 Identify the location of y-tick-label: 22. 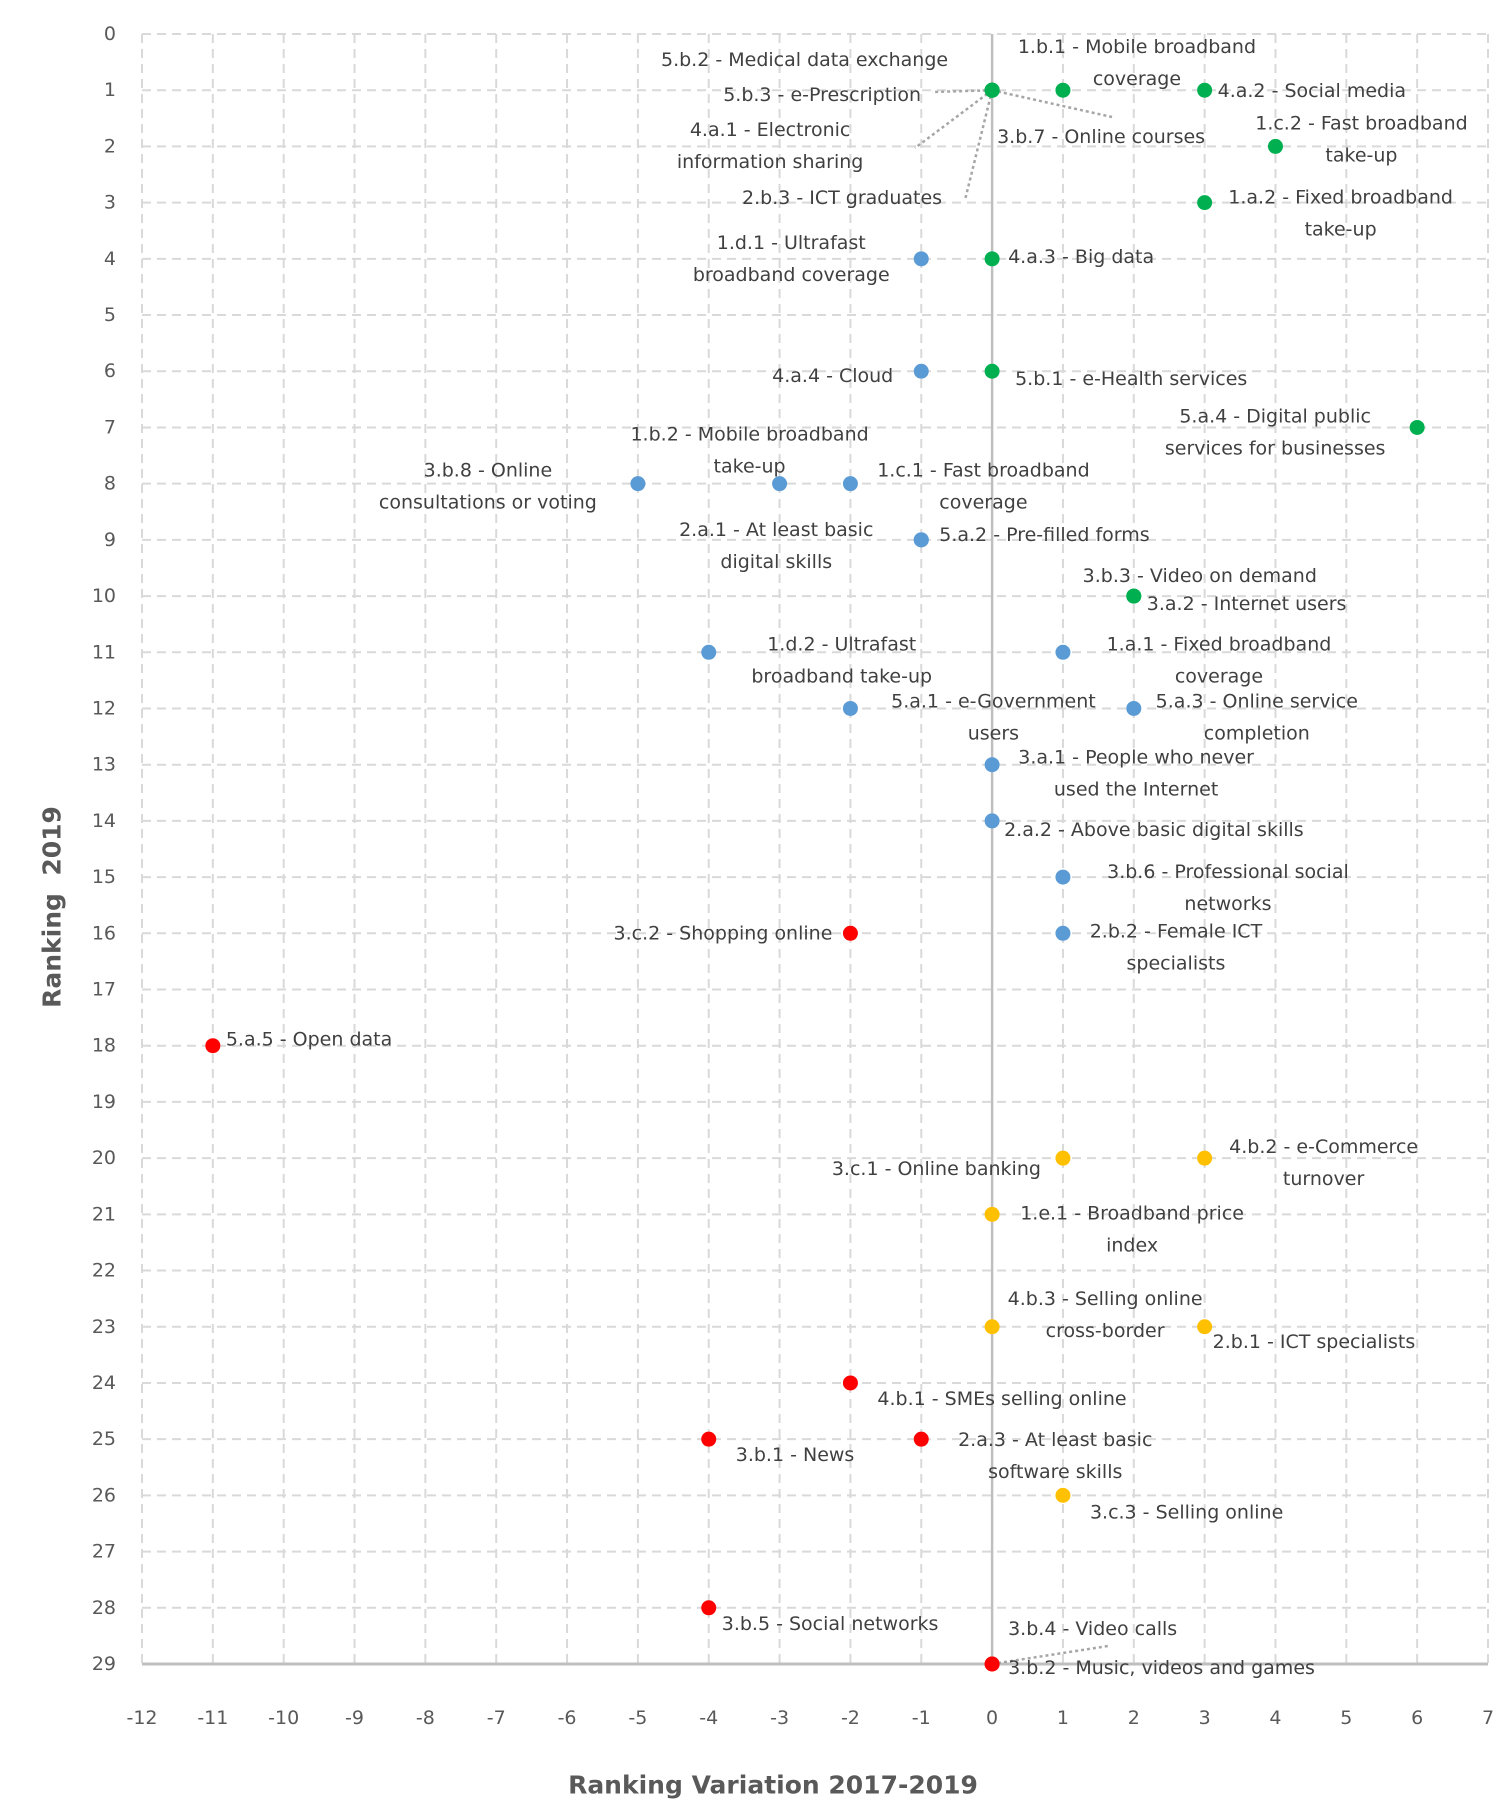
(104, 1271).